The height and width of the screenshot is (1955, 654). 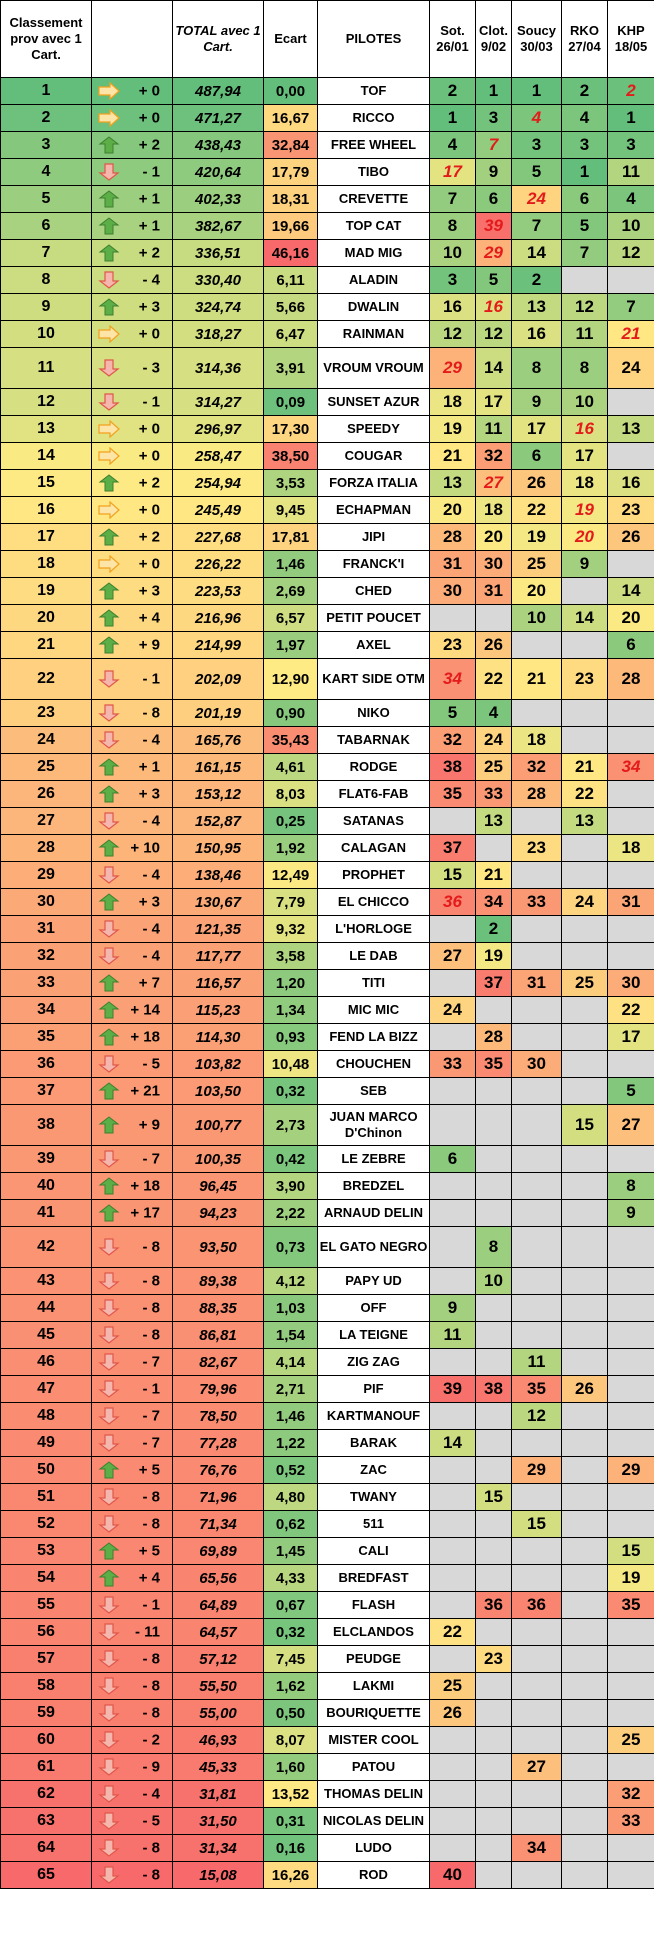 I want to click on movement-cell: + 7, so click(x=132, y=983).